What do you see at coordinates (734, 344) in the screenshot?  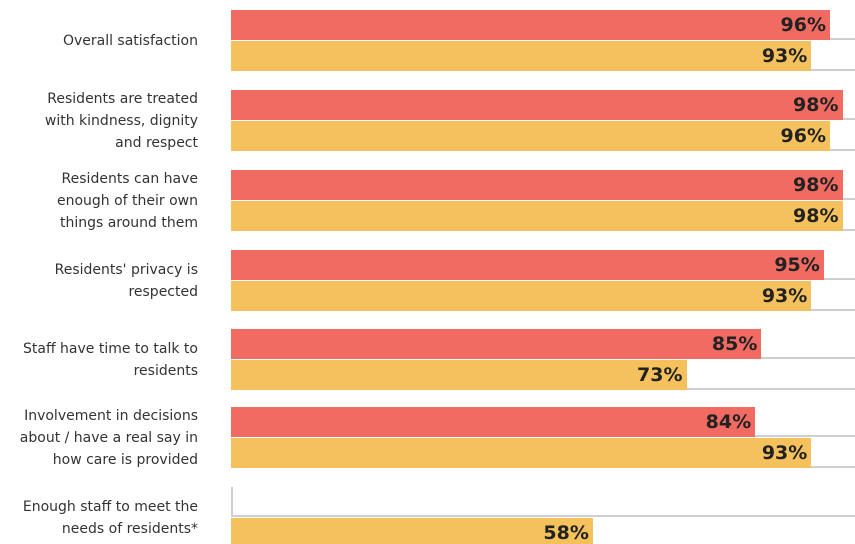 I see `value-label: 85%` at bounding box center [734, 344].